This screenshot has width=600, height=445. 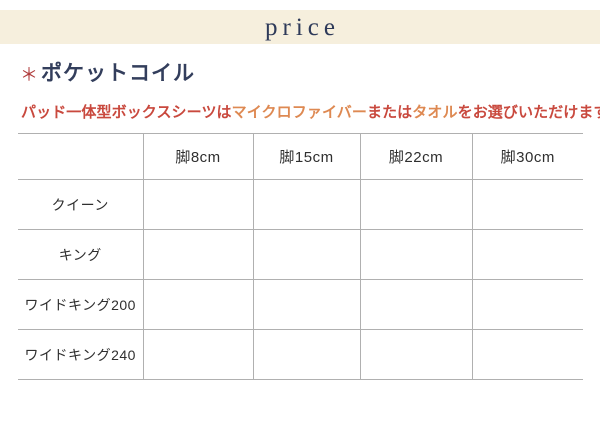 I want to click on column-header-leg-30cm: 脚30cm, so click(x=527, y=156).